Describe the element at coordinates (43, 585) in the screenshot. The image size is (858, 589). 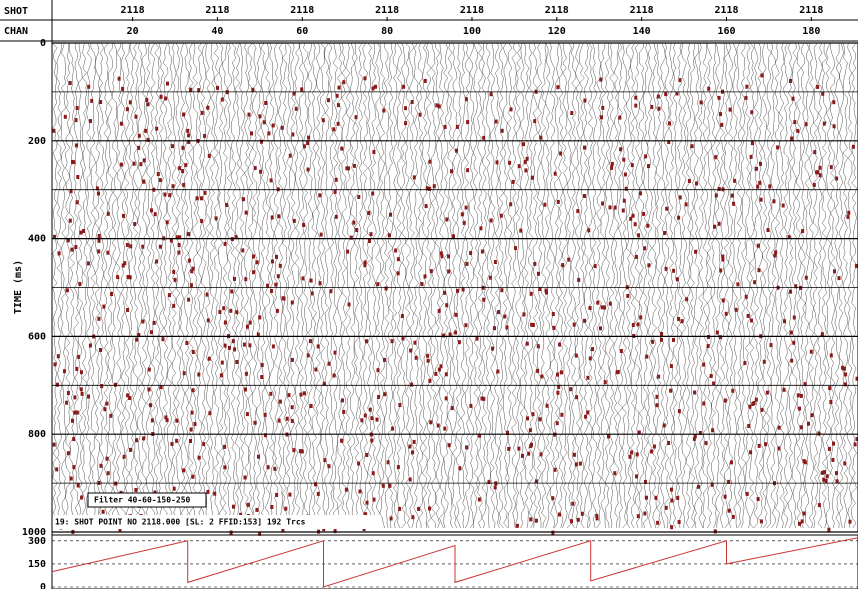
I see `panel-tick-label: 0` at that location.